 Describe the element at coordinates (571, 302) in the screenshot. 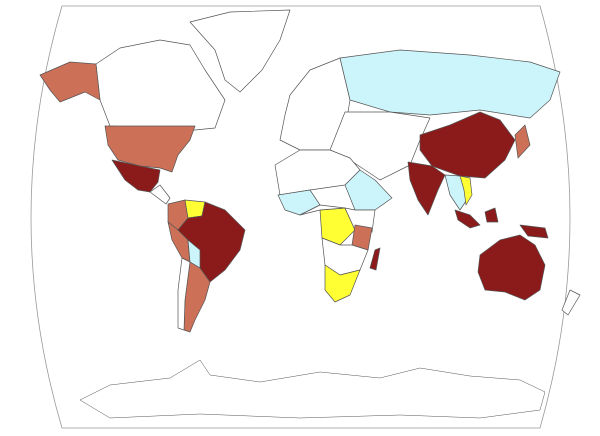

I see `new-zealand` at that location.